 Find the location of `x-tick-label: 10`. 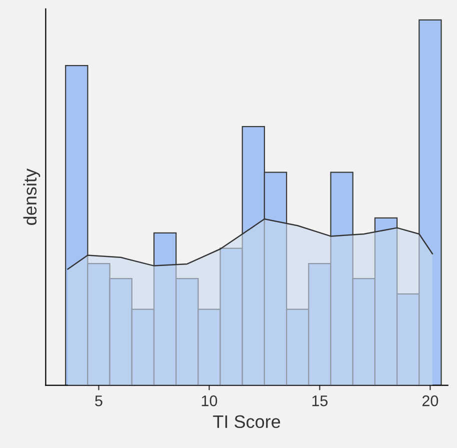

x-tick-label: 10 is located at coordinates (210, 400).